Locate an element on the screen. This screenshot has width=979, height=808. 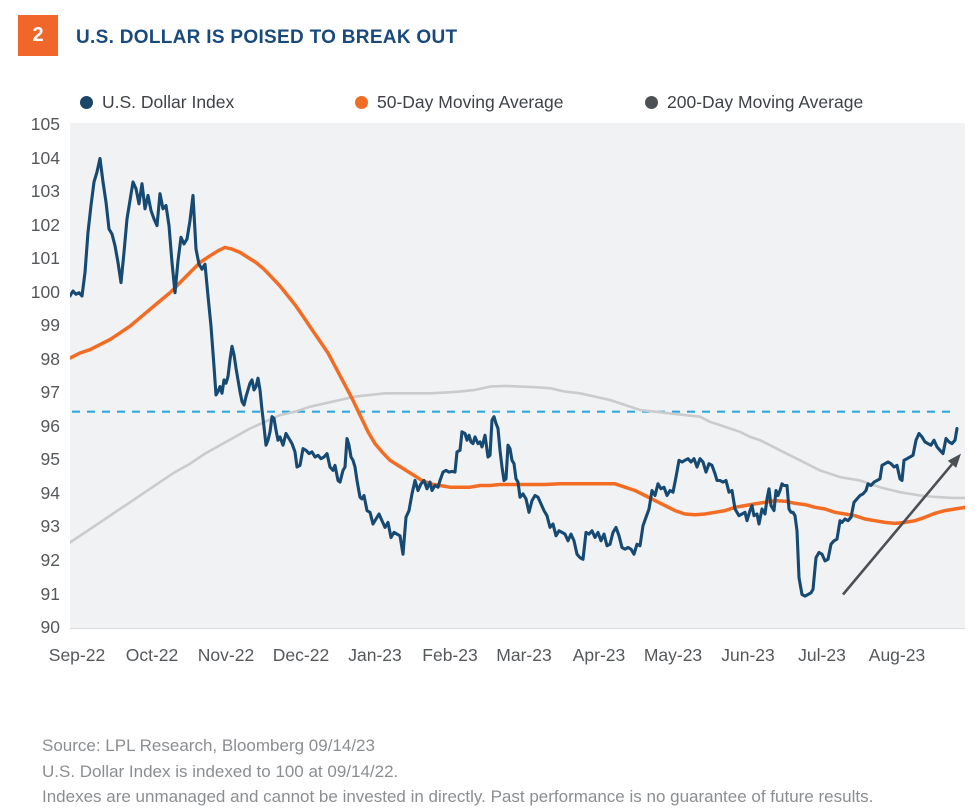
legend-item-50day-ma: 50-Day Moving Average is located at coordinates (459, 102).